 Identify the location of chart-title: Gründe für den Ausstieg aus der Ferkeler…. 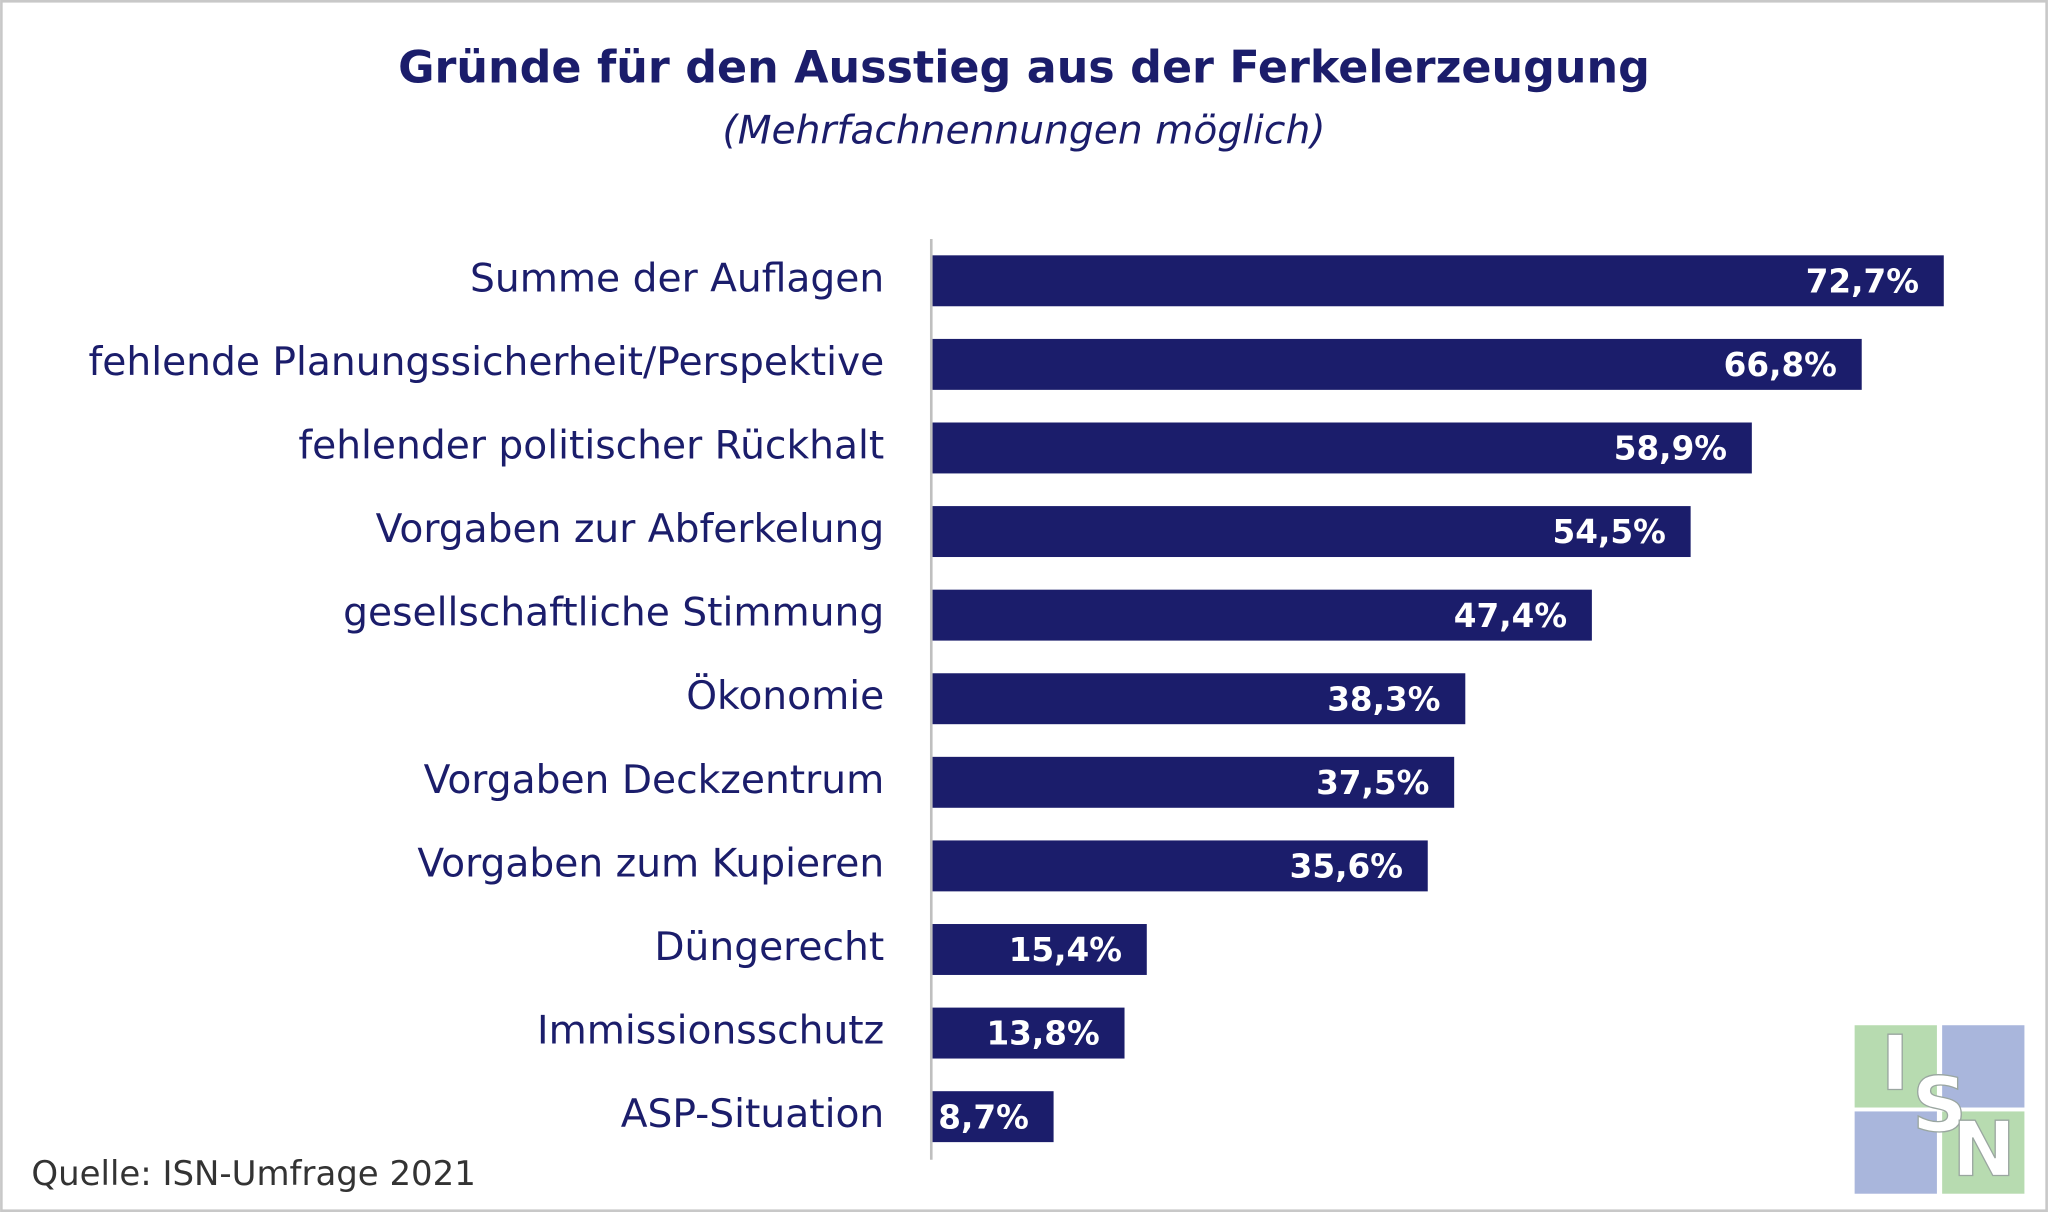
(1024, 68).